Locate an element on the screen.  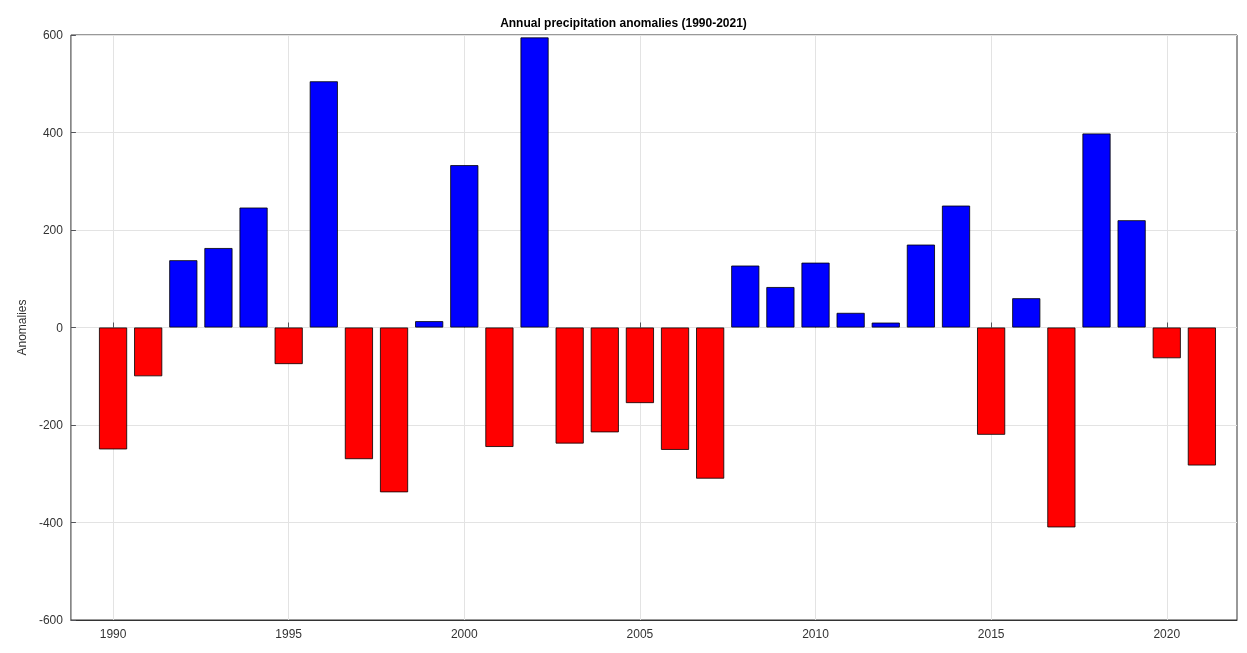
x-tick-label: 2000 is located at coordinates (464, 634).